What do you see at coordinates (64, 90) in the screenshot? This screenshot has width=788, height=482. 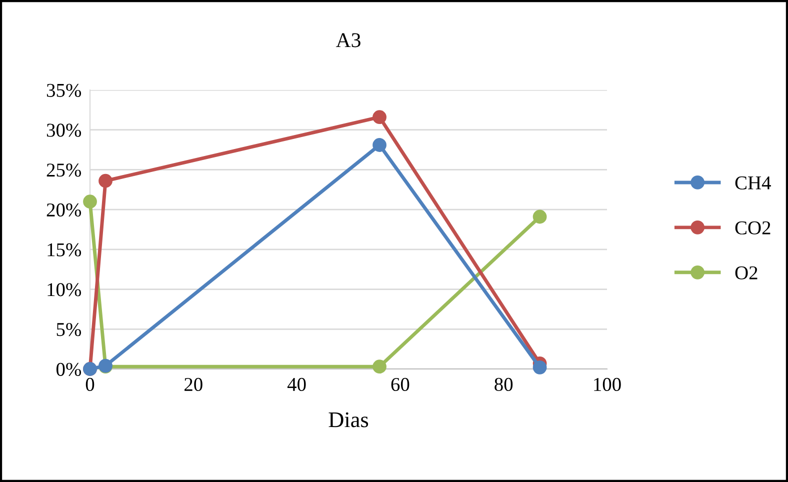 I see `y-tick-label: 35%` at bounding box center [64, 90].